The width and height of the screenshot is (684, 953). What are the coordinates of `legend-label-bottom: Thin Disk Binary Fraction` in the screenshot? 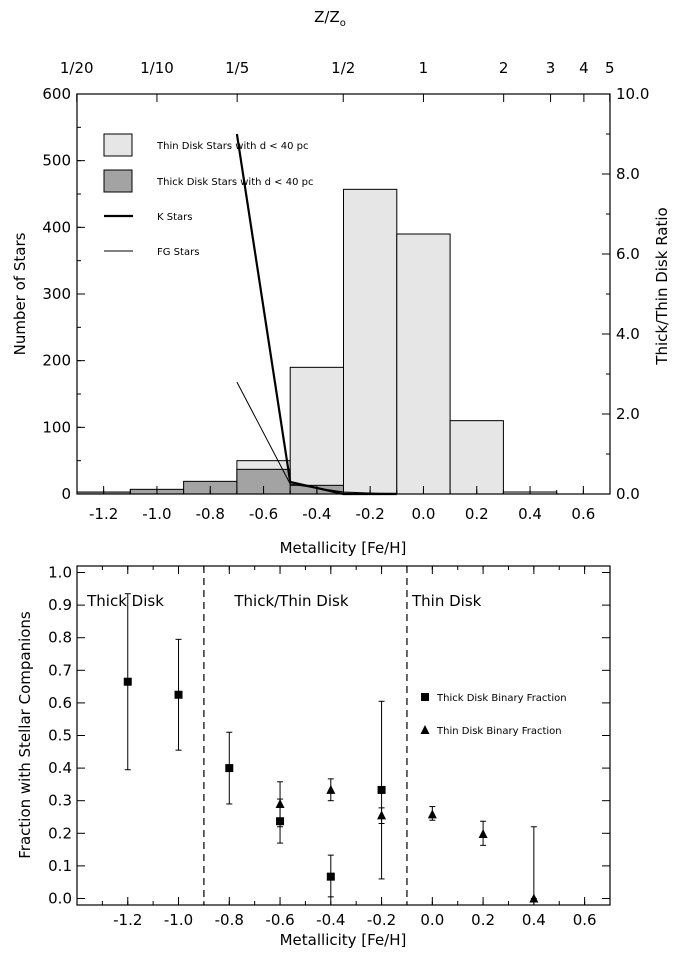 It's located at (499, 731).